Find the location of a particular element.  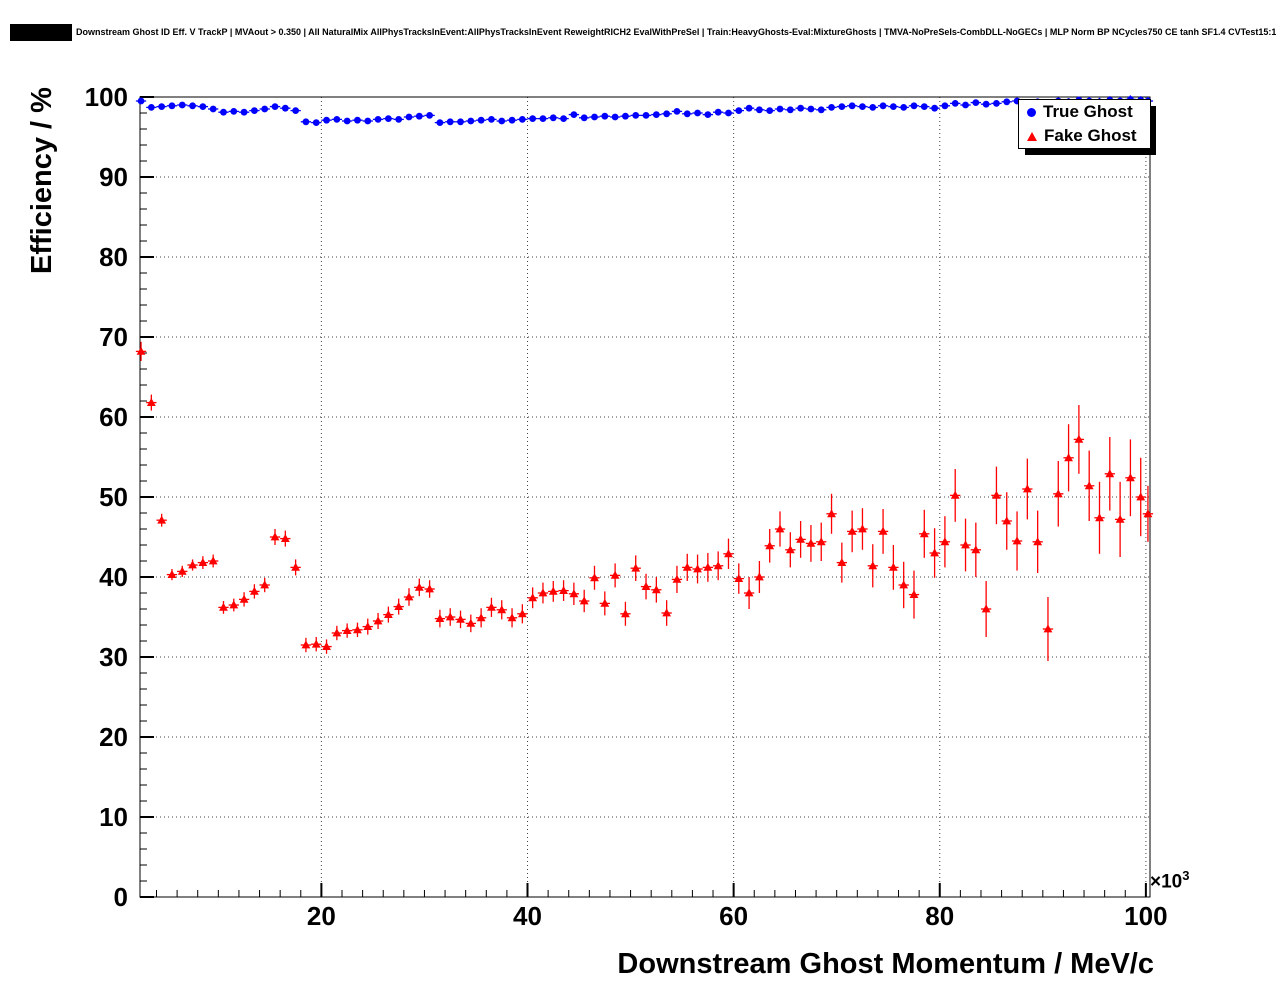

legend-box: True Ghost Fake Ghost is located at coordinates (1084, 124).